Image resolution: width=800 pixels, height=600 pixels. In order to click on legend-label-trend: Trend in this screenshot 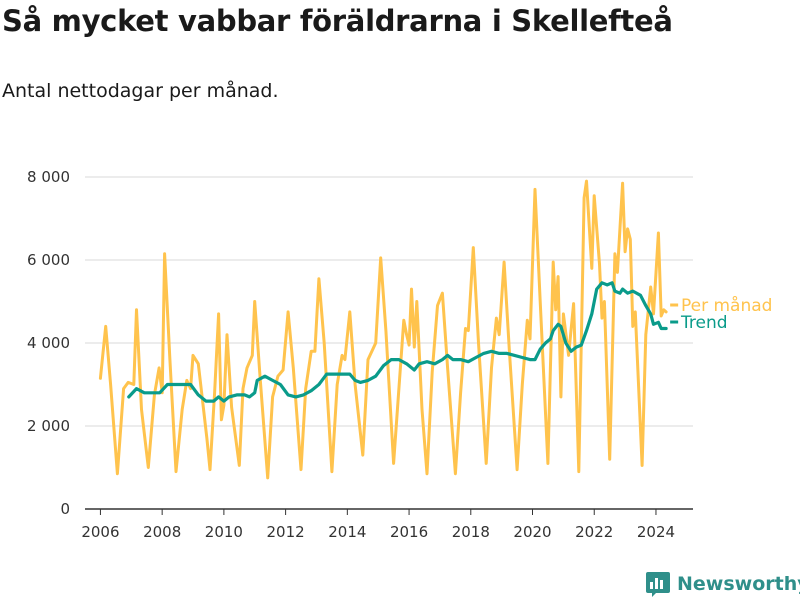, I will do `click(704, 323)`.